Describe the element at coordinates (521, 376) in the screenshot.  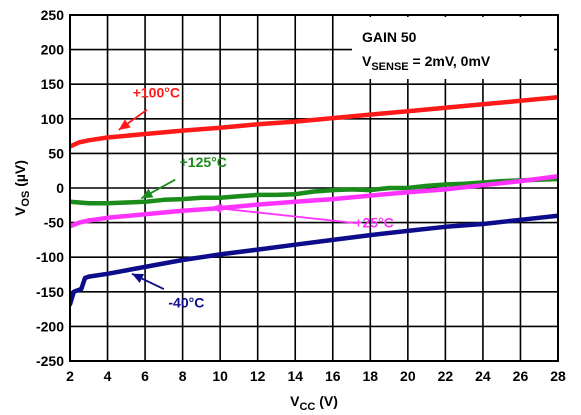
I see `x-tick-label: 26` at that location.